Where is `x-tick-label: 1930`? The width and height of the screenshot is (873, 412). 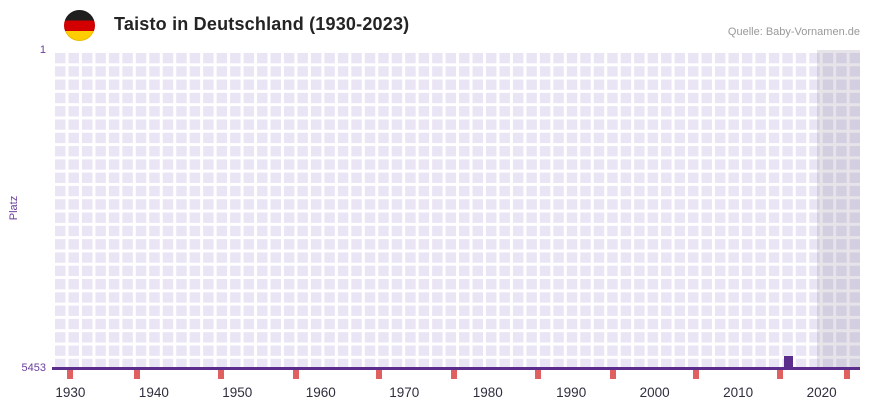 x-tick-label: 1930 is located at coordinates (70, 392).